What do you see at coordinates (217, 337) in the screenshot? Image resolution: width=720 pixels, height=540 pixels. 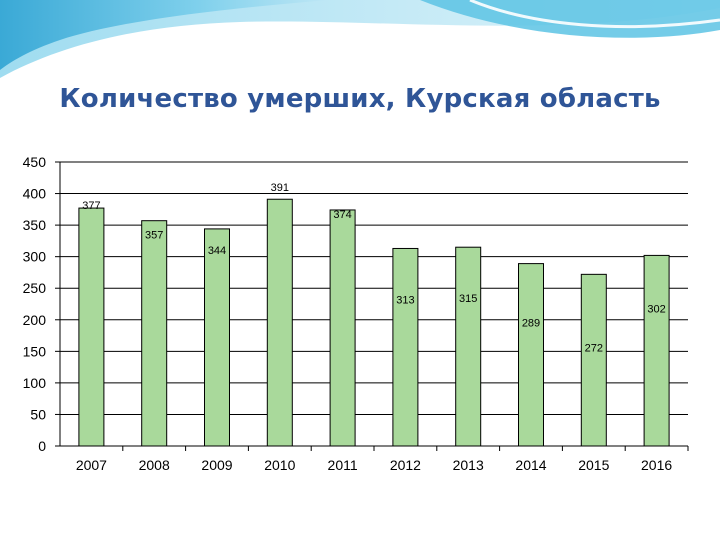 I see `bar-2009` at bounding box center [217, 337].